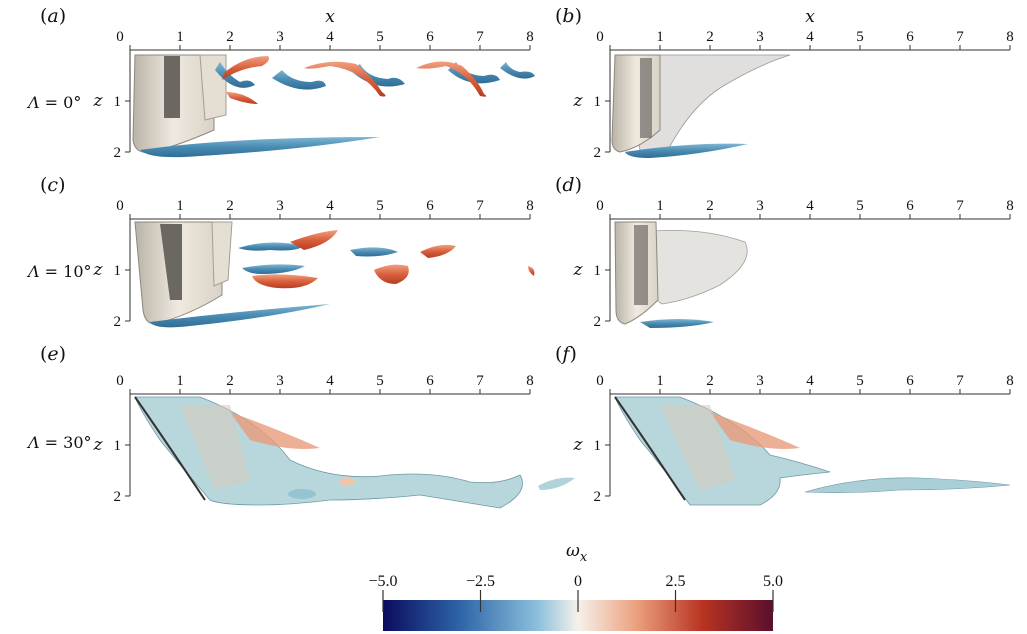 Image resolution: width=1027 pixels, height=634 pixels. I want to click on colorbar: ωx −5.0 −2.5 0 2.5 5.0, so click(575, 586).